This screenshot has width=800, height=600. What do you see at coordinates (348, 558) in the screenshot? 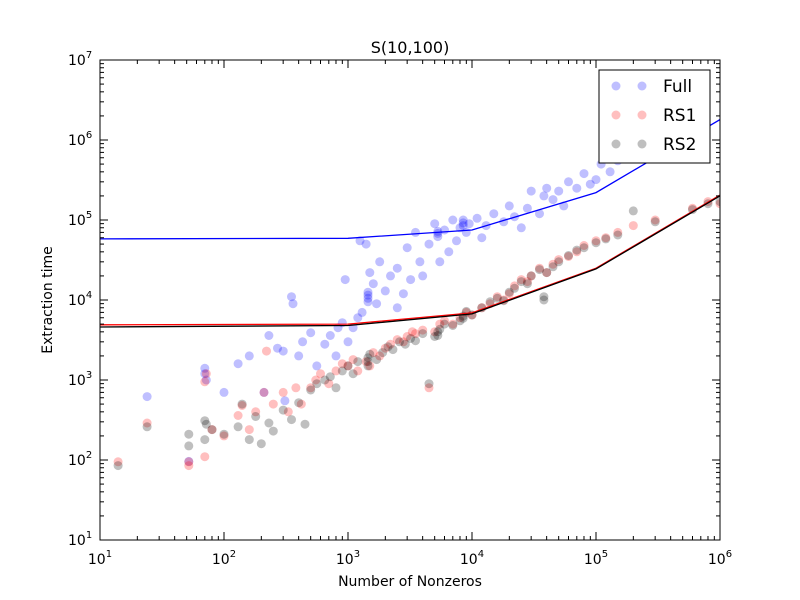
I see `x-tick-label: 10³` at bounding box center [348, 558].